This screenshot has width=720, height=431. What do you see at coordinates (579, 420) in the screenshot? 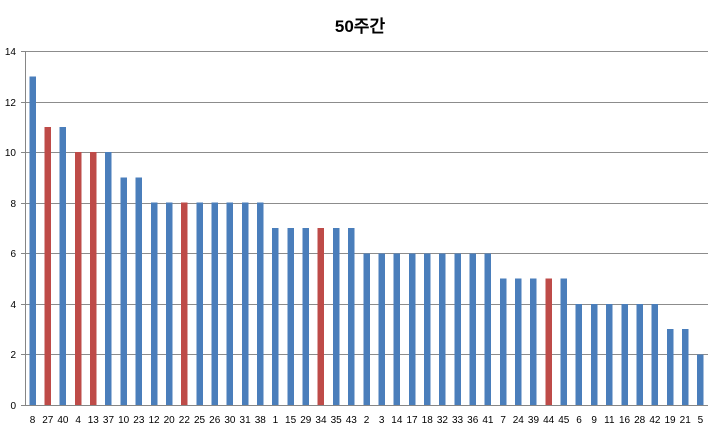
I see `x-tick-label-6: 6` at bounding box center [579, 420].